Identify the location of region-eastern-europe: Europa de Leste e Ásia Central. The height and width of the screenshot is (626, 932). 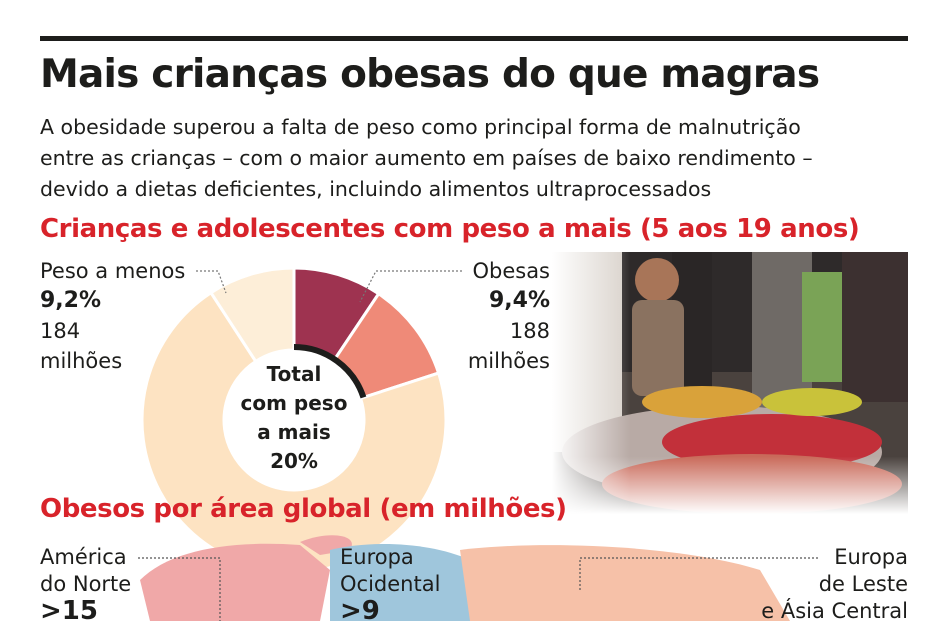
(834, 584).